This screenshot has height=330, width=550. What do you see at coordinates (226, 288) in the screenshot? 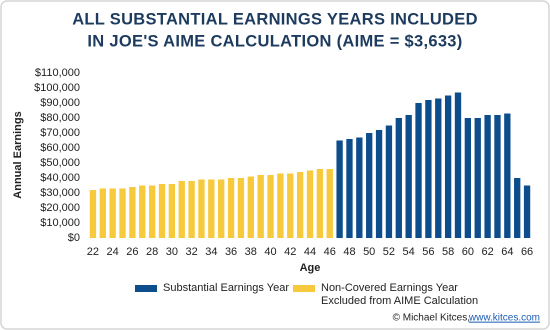
I see `legend-label: Substantial Earnings Year` at bounding box center [226, 288].